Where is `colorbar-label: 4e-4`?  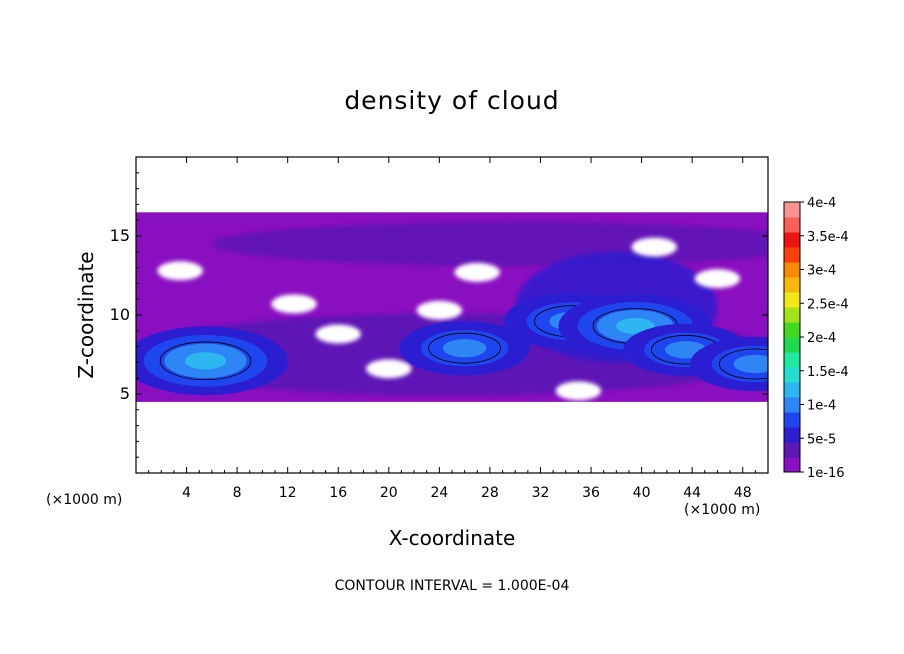
colorbar-label: 4e-4 is located at coordinates (821, 203).